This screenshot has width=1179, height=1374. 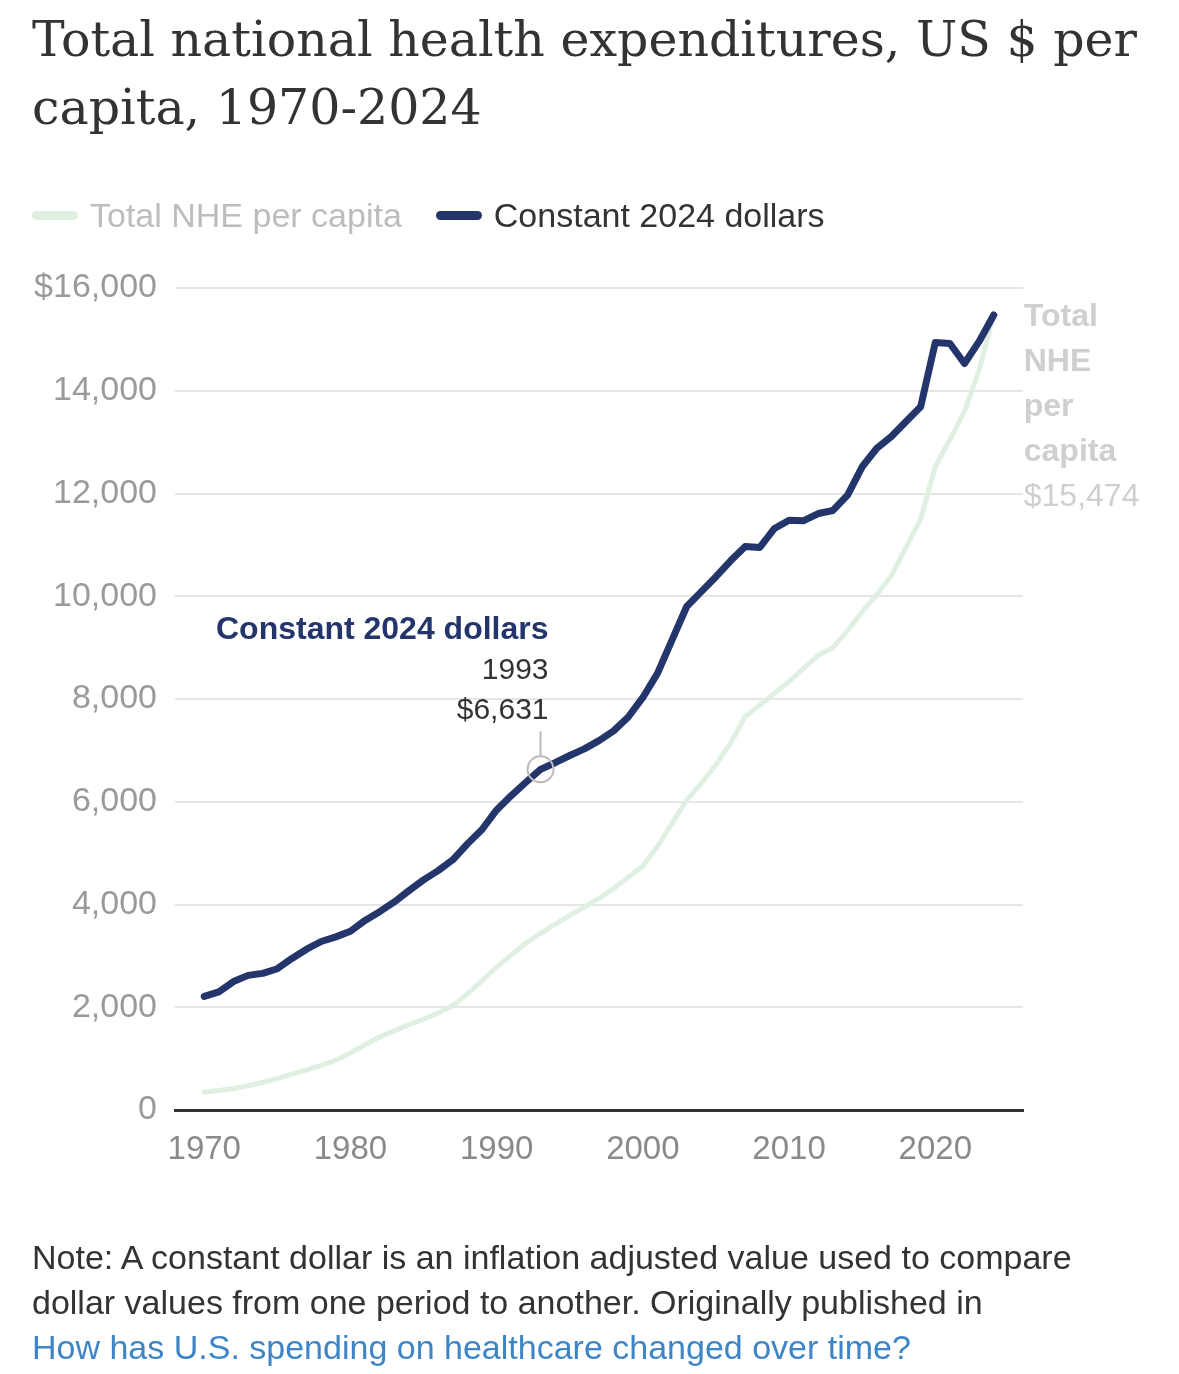 What do you see at coordinates (382, 667) in the screenshot?
I see `annotation: Constant 2024 dollars 1993 $6,631` at bounding box center [382, 667].